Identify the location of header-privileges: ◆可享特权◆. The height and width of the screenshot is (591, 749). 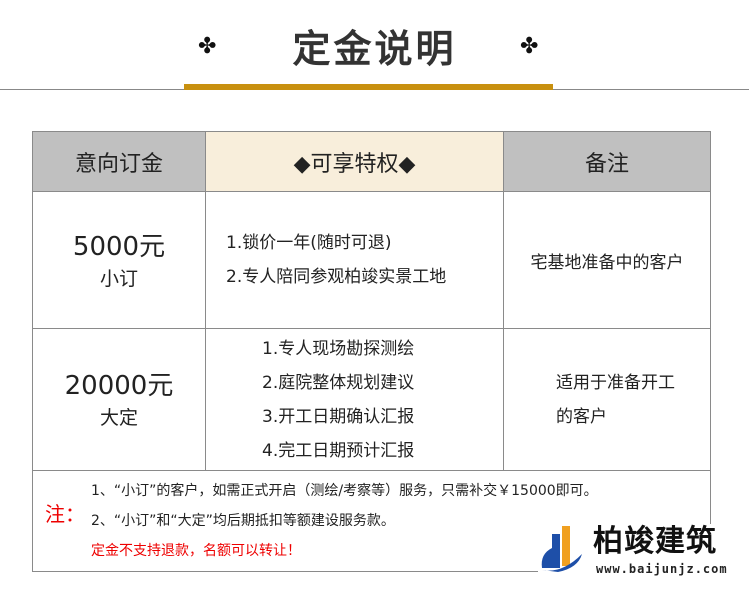
(354, 161).